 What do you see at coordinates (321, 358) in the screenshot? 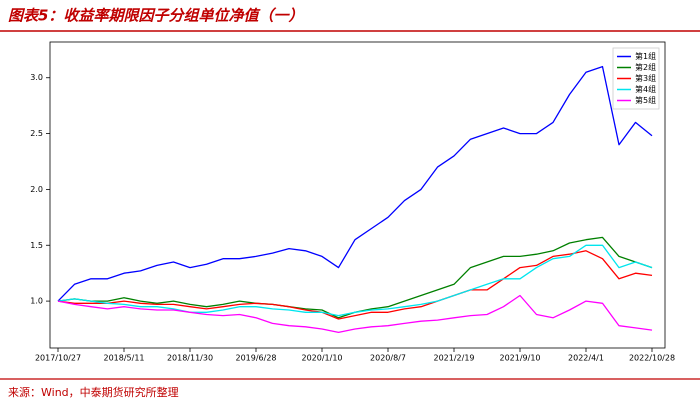
I see `x-tick-label: 2020/1/10` at bounding box center [321, 358].